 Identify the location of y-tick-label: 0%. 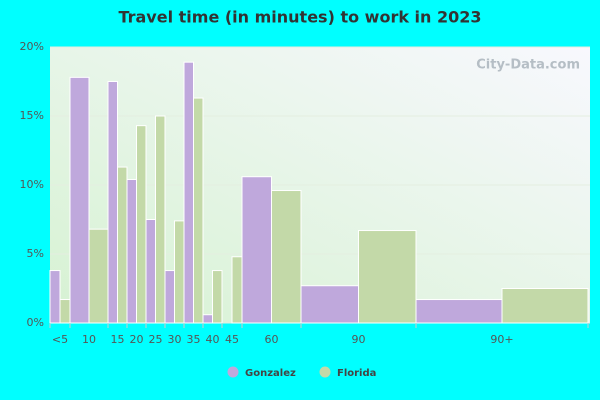
(35, 322).